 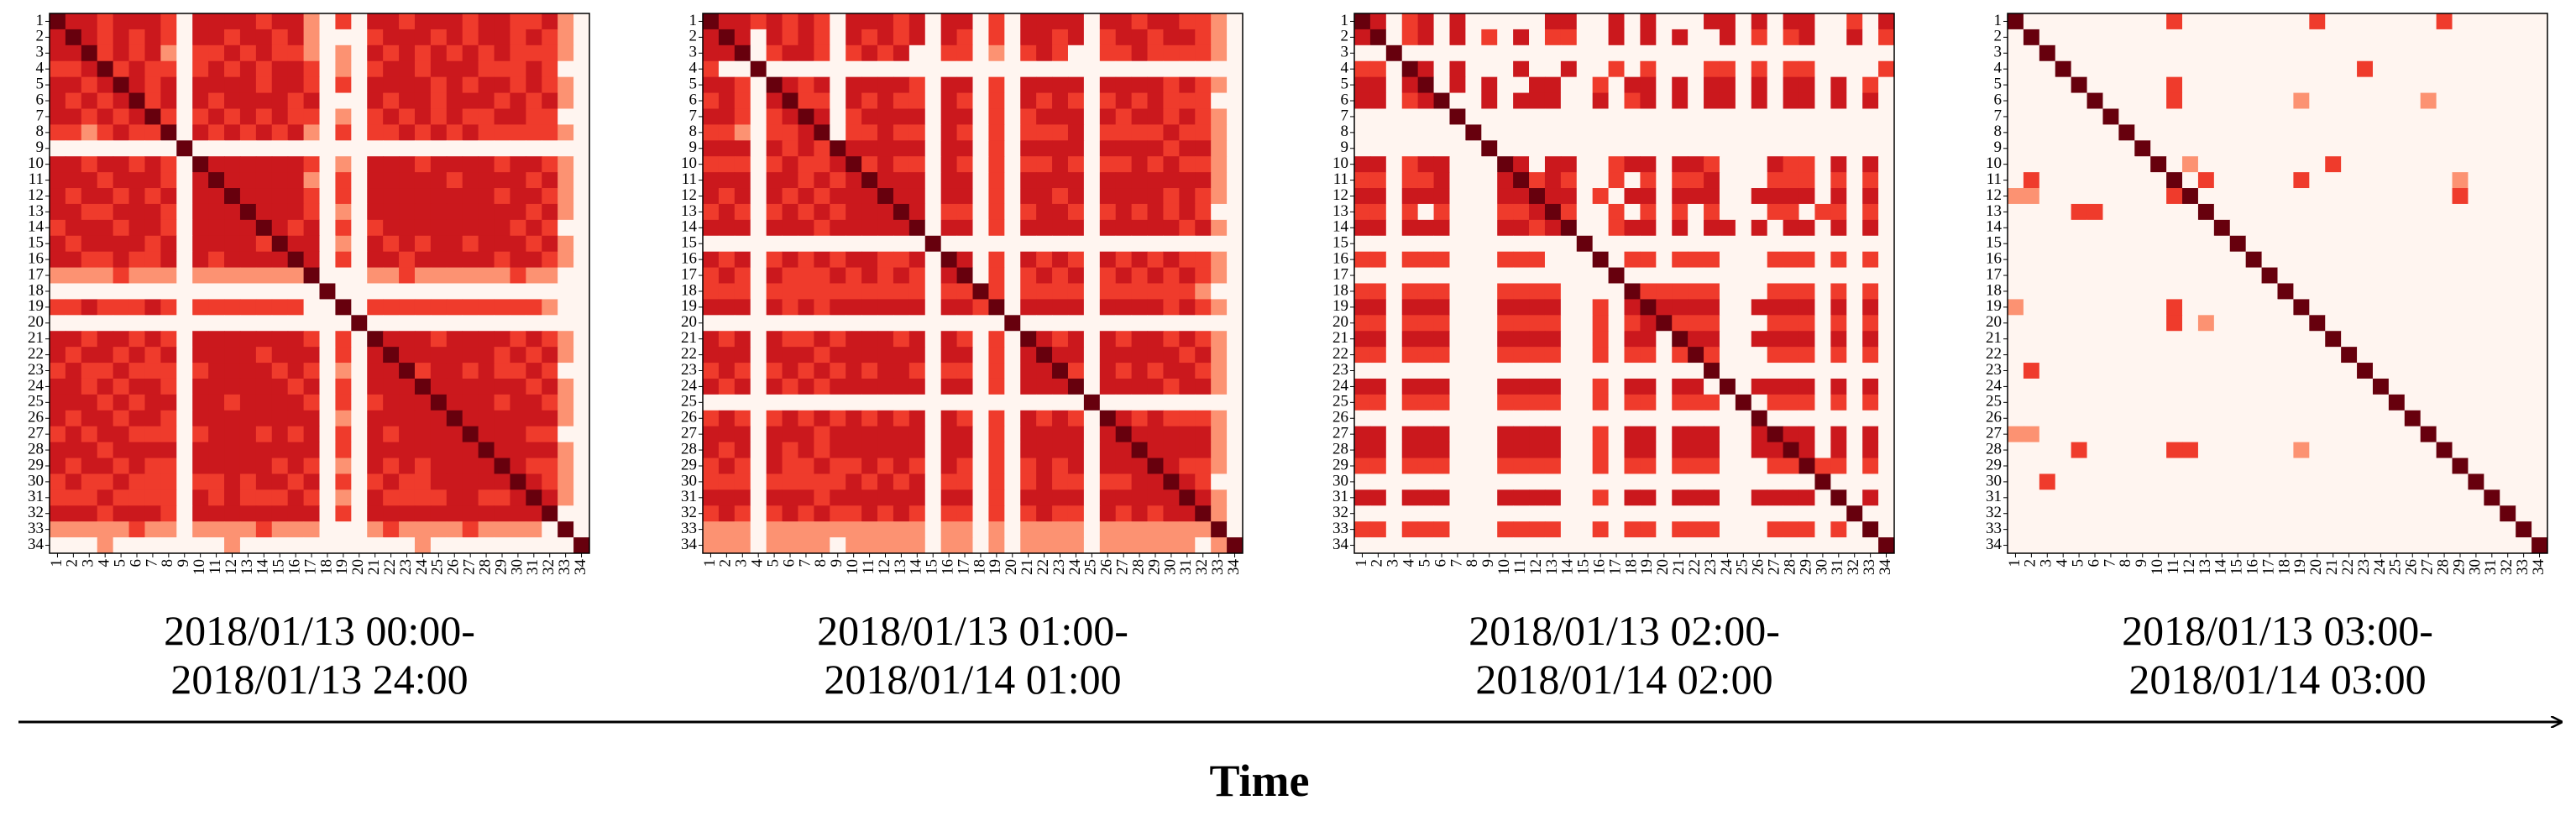 I want to click on y-tick-label: 27, so click(x=1340, y=433).